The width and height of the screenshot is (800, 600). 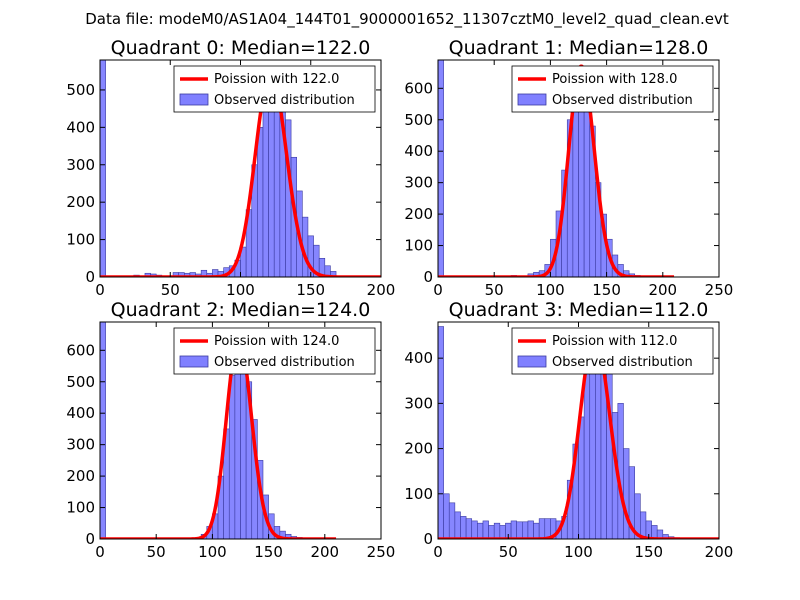 What do you see at coordinates (579, 48) in the screenshot?
I see `panel-title: Quadrant 1: Median=128.0` at bounding box center [579, 48].